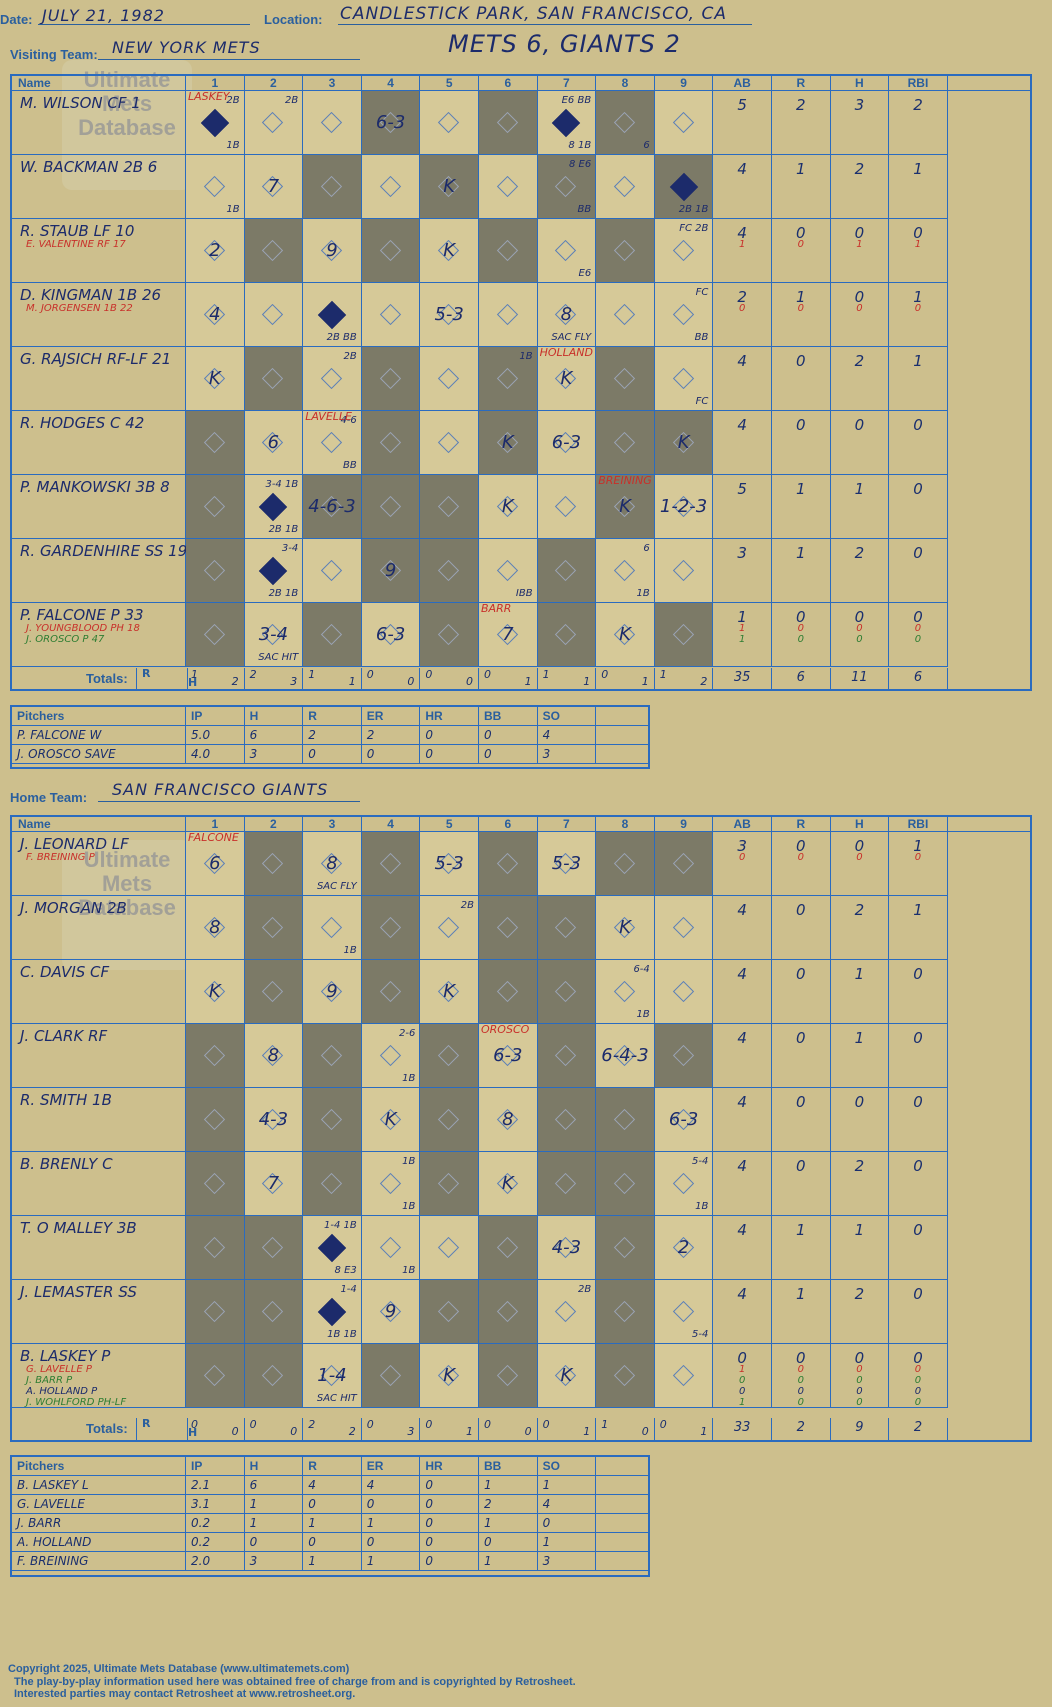  What do you see at coordinates (391, 1504) in the screenshot?
I see `pitcher-stat-cell: 0` at bounding box center [391, 1504].